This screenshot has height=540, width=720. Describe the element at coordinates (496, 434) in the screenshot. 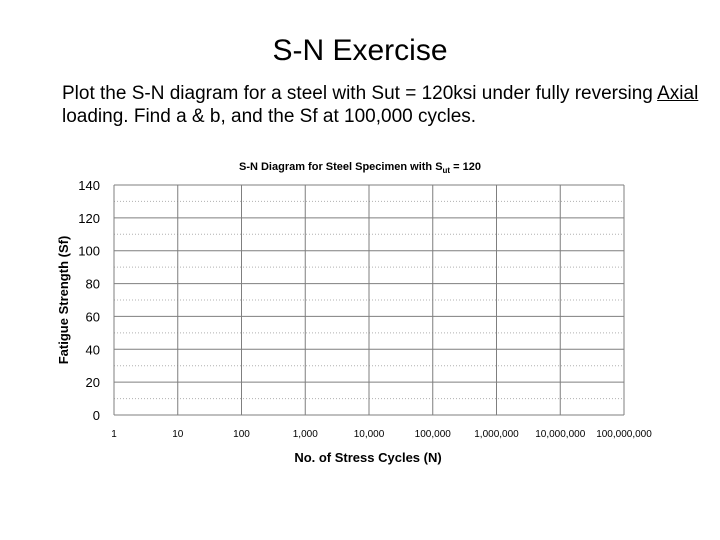

I see `x-tick-label: 1,000,000` at that location.